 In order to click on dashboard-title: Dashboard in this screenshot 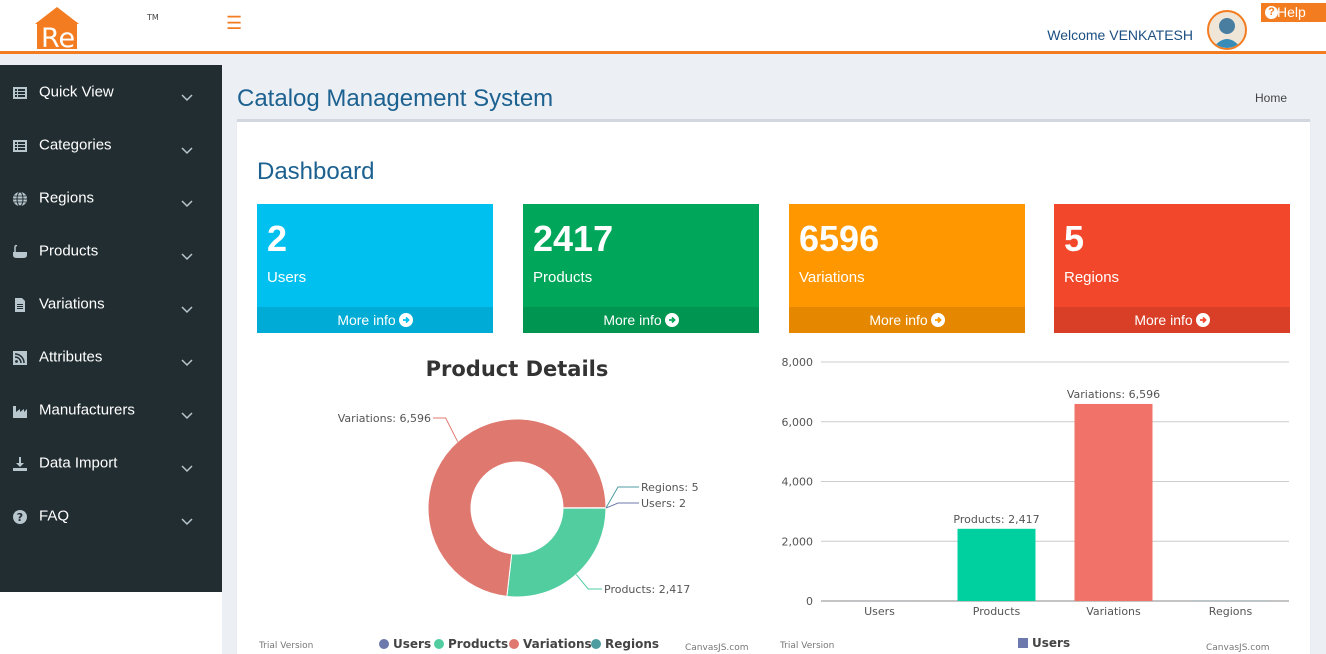, I will do `click(316, 171)`.